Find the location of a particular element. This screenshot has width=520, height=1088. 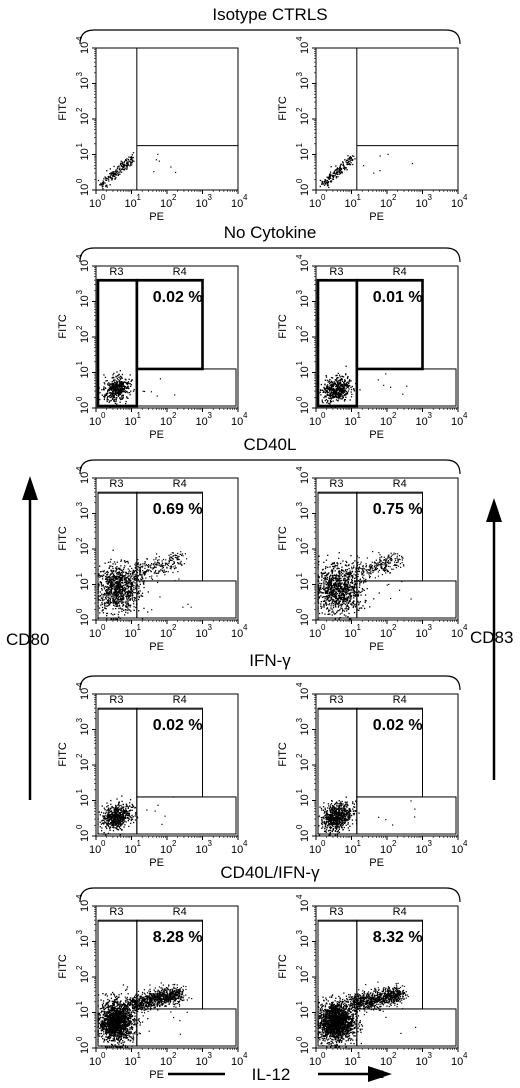

event-cloud is located at coordinates (136, 815).